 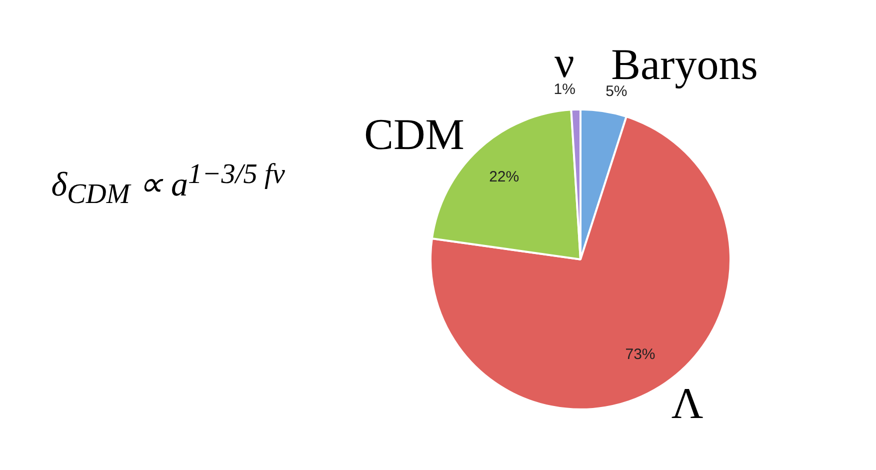 What do you see at coordinates (687, 403) in the screenshot?
I see `slice-label: Λ` at bounding box center [687, 403].